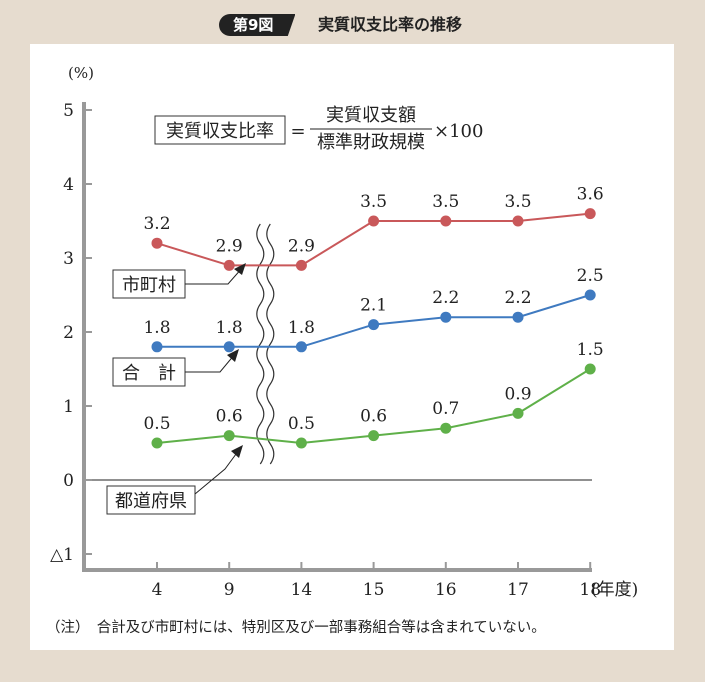 The image size is (705, 682). I want to click on data-label: 2.1, so click(373, 306).